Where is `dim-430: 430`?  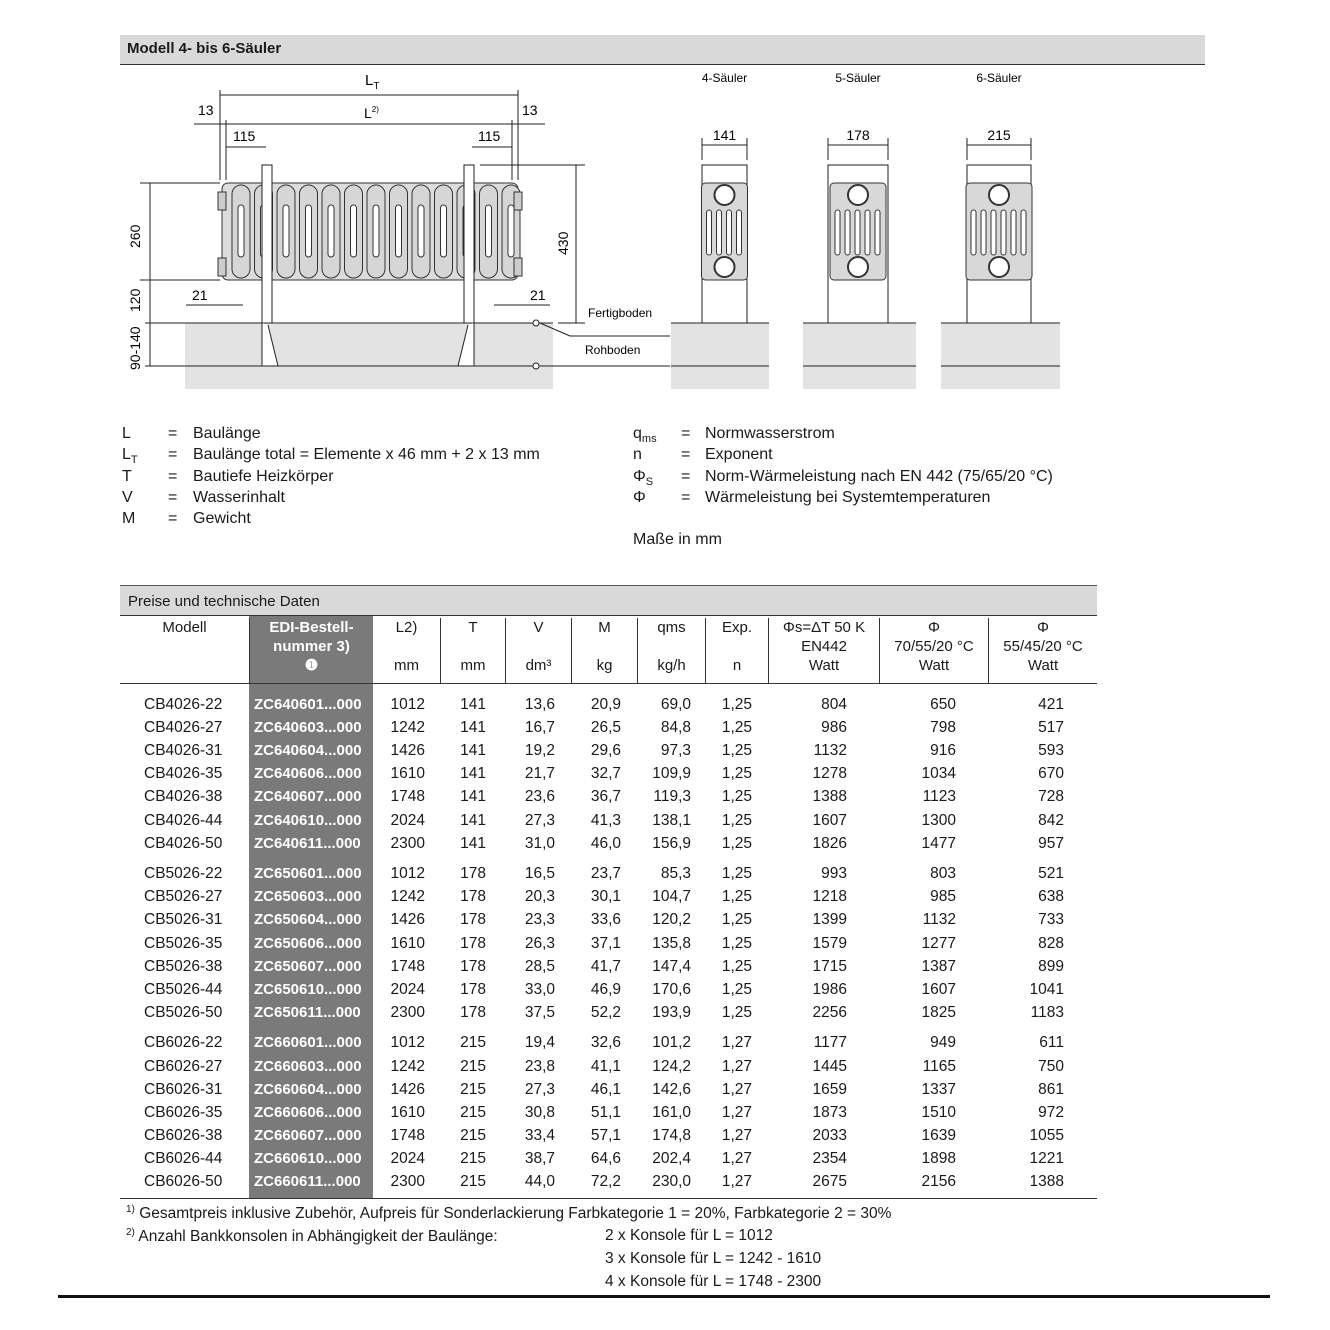 dim-430: 430 is located at coordinates (563, 243).